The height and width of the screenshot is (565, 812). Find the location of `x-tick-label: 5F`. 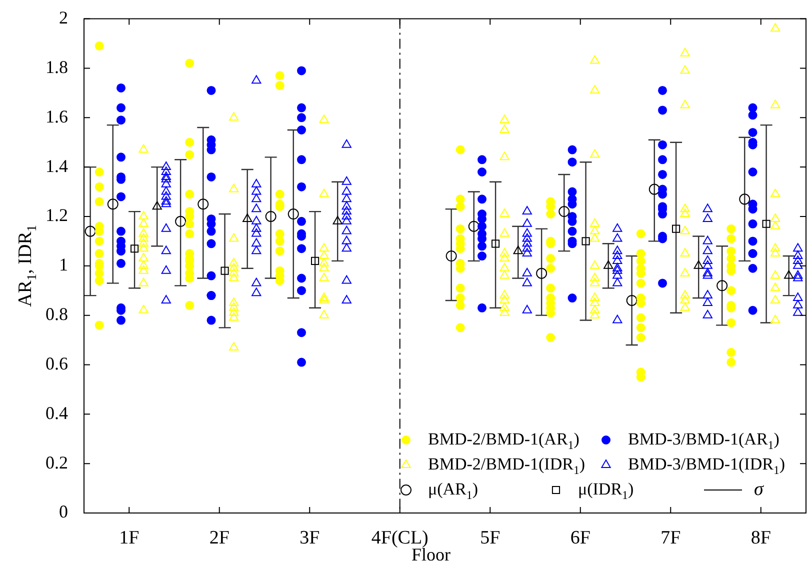

x-tick-label: 5F is located at coordinates (490, 537).